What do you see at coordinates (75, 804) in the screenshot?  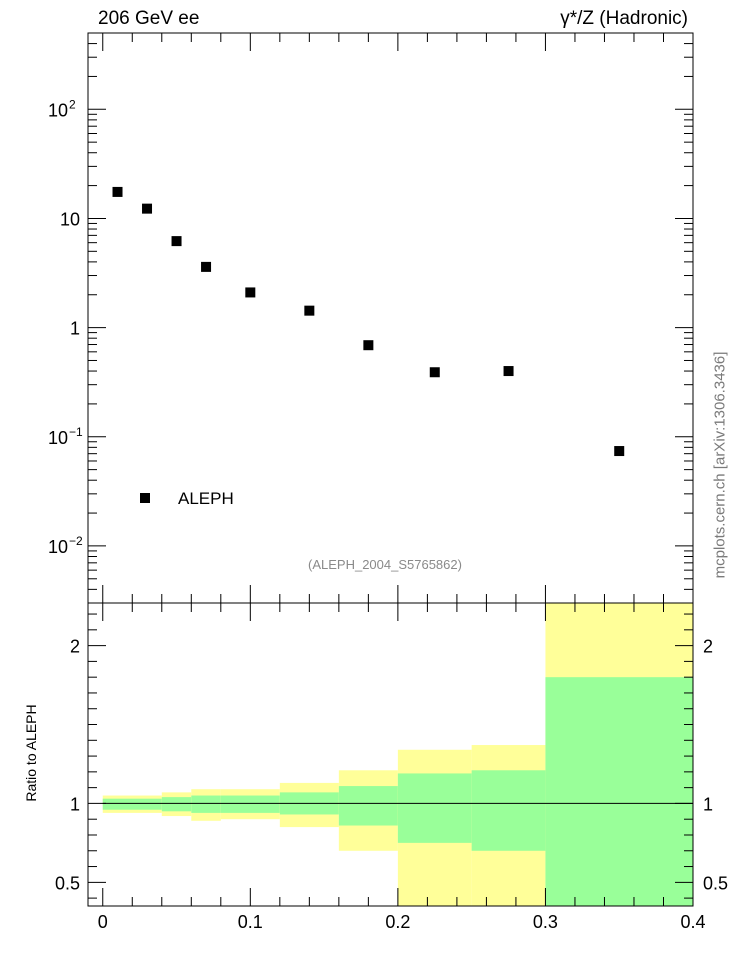 I see `ratio-y-tick-label: 1` at bounding box center [75, 804].